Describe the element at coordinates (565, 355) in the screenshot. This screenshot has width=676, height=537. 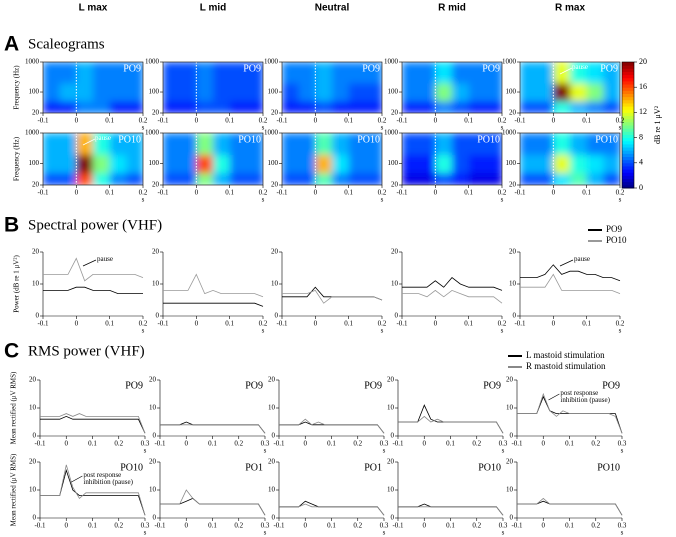
I see `legend-label: L mastoid stimulation` at that location.